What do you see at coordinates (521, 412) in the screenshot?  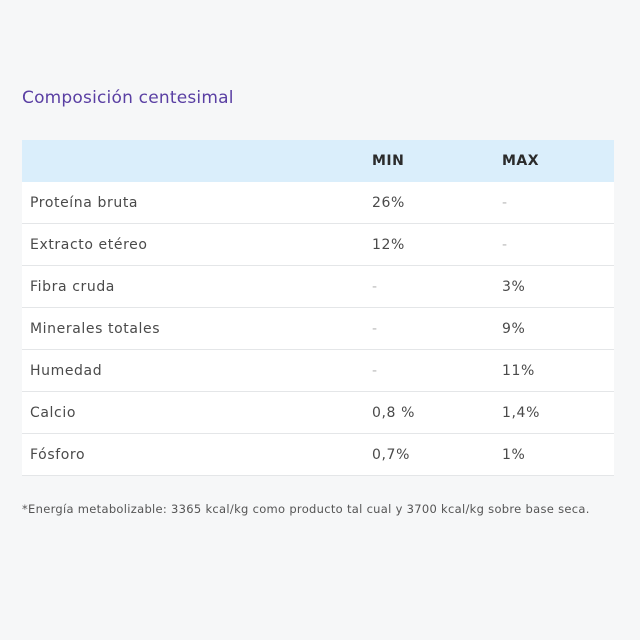 I see `row-max-value: 1,4%` at bounding box center [521, 412].